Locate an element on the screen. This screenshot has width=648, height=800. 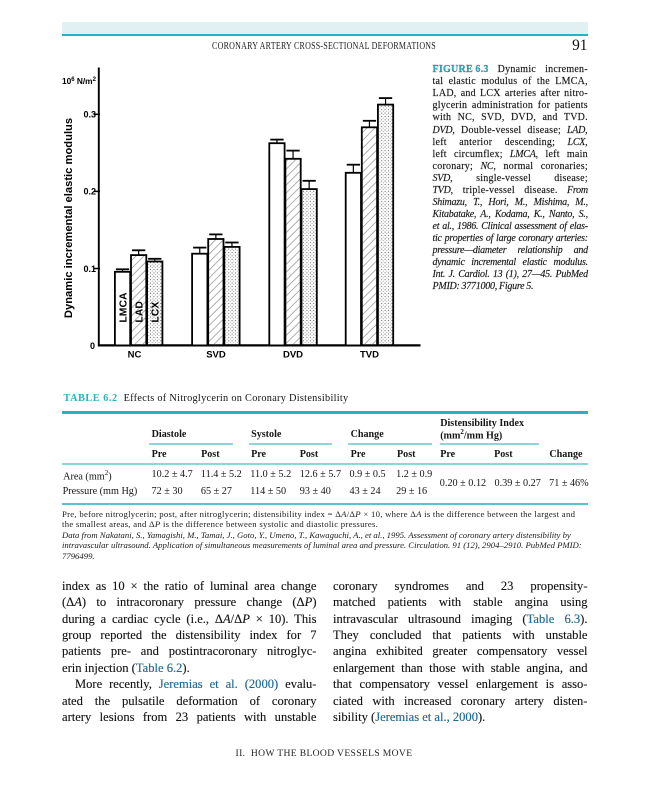
svg-text: DVD is located at coordinates (293, 355).